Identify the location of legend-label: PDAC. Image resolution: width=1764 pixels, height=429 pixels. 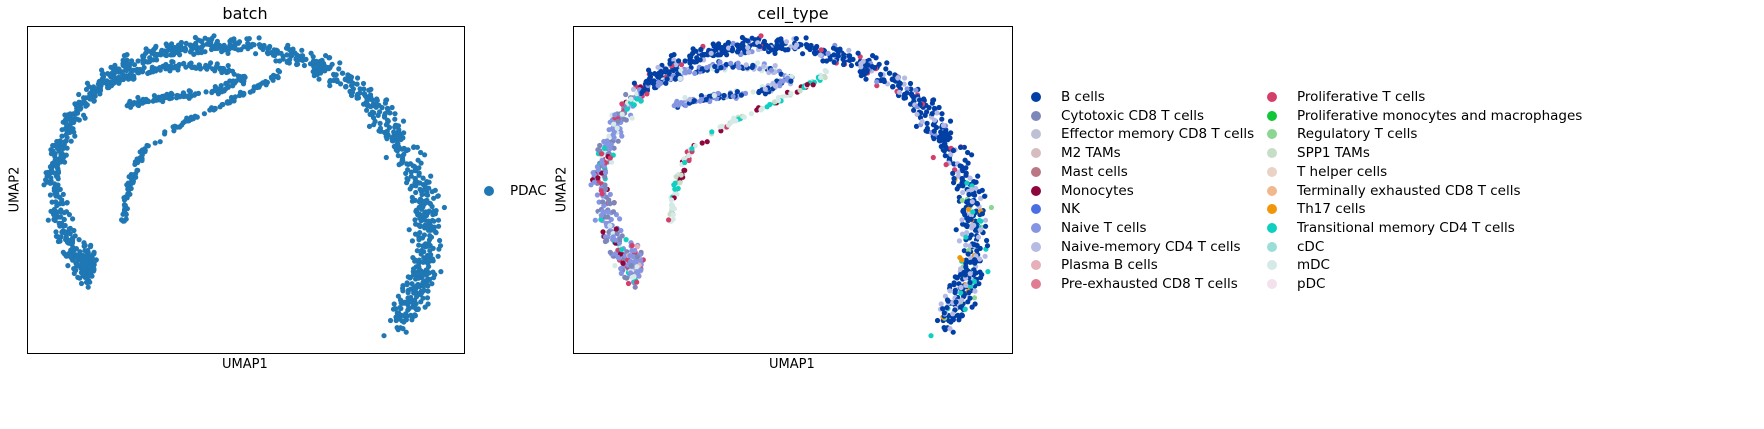
(528, 191).